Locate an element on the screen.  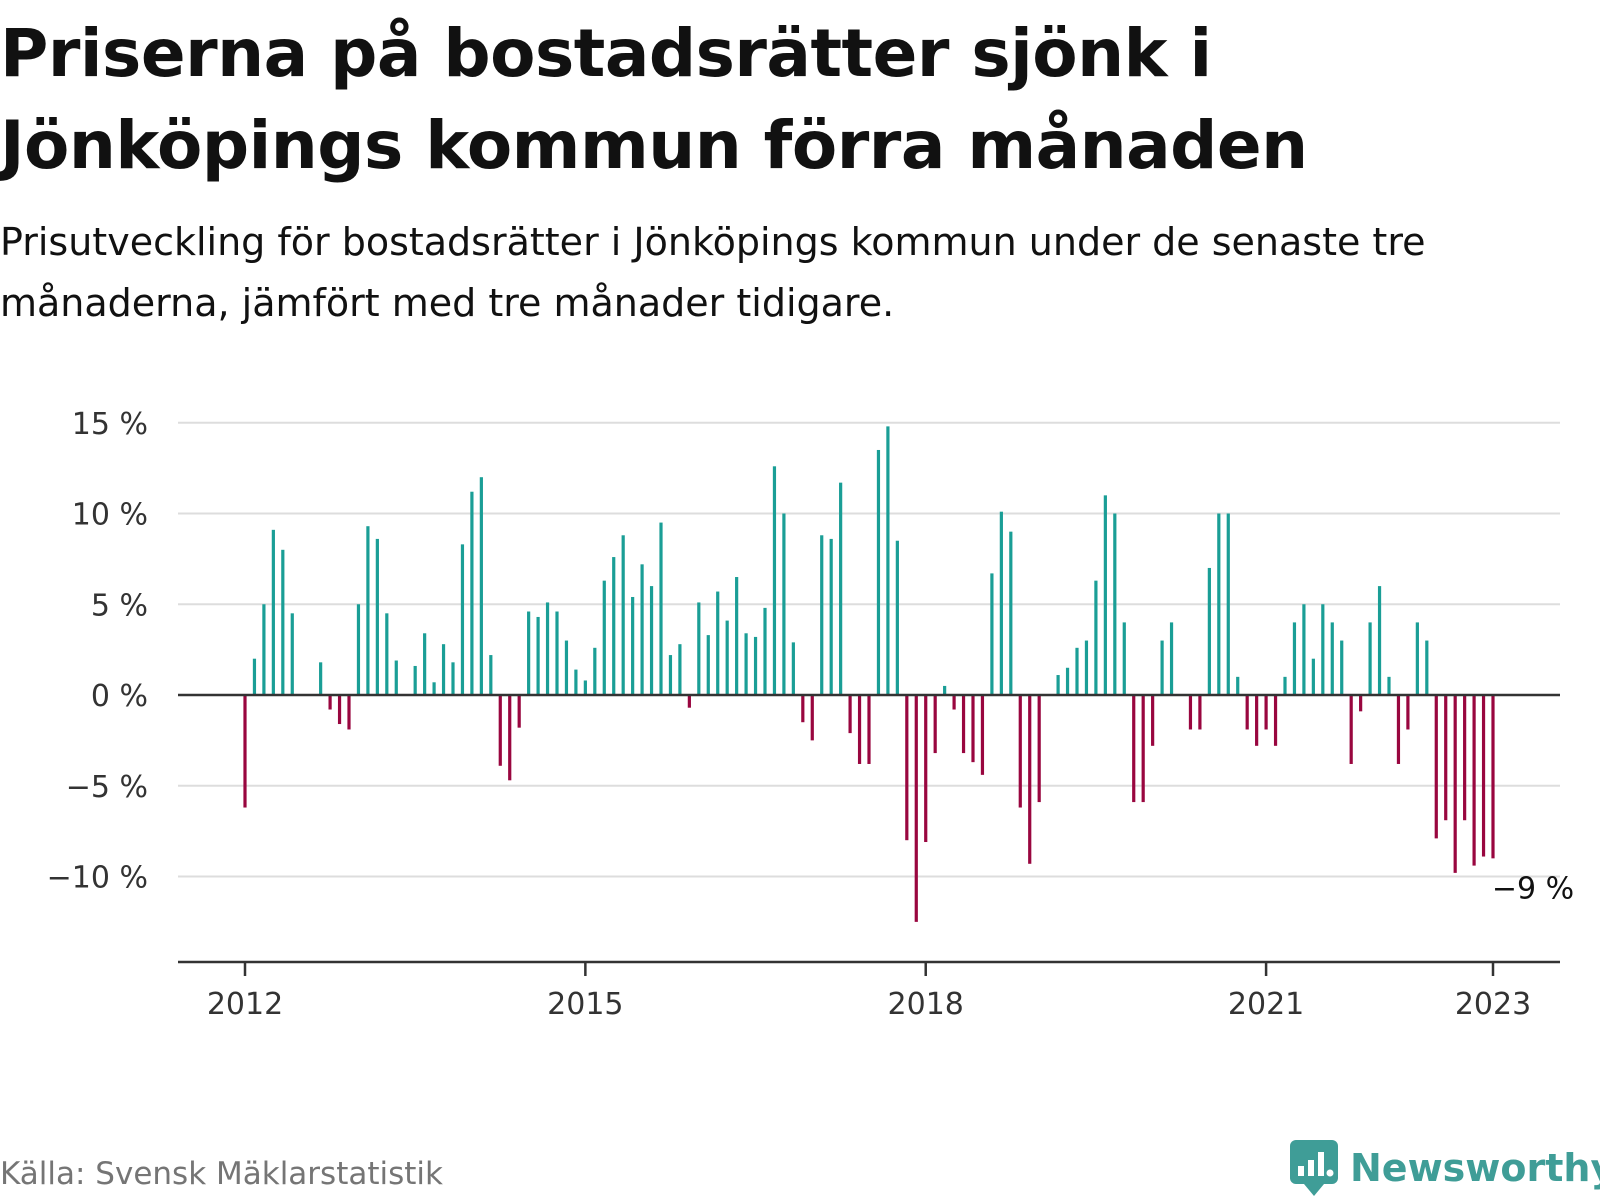
y-tick-label: 5 % is located at coordinates (119, 605).